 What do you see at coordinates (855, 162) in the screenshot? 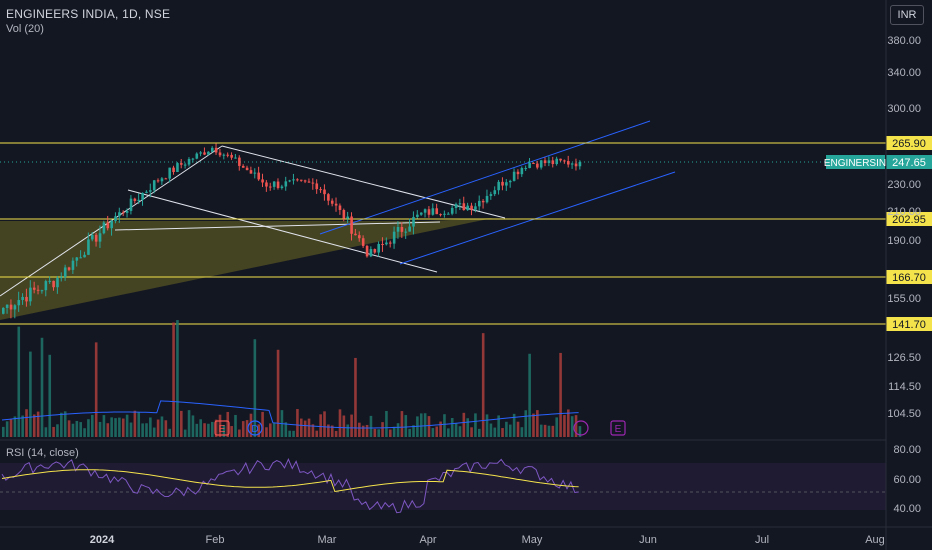
I see `symbol-badge` at bounding box center [855, 162].